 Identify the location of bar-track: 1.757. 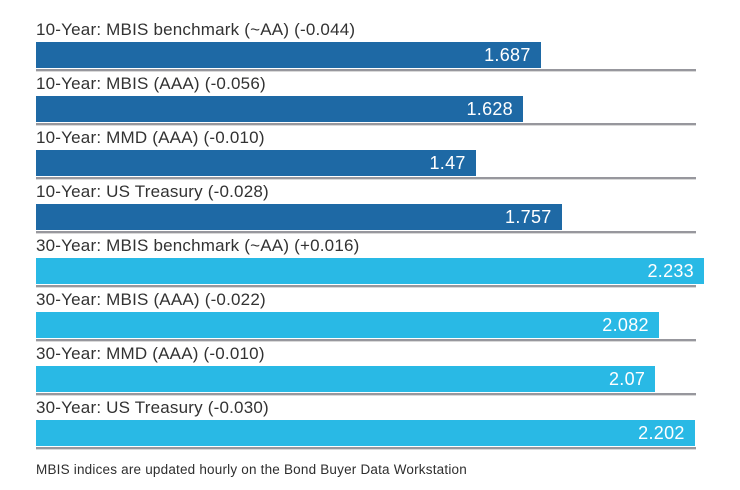
(370, 217).